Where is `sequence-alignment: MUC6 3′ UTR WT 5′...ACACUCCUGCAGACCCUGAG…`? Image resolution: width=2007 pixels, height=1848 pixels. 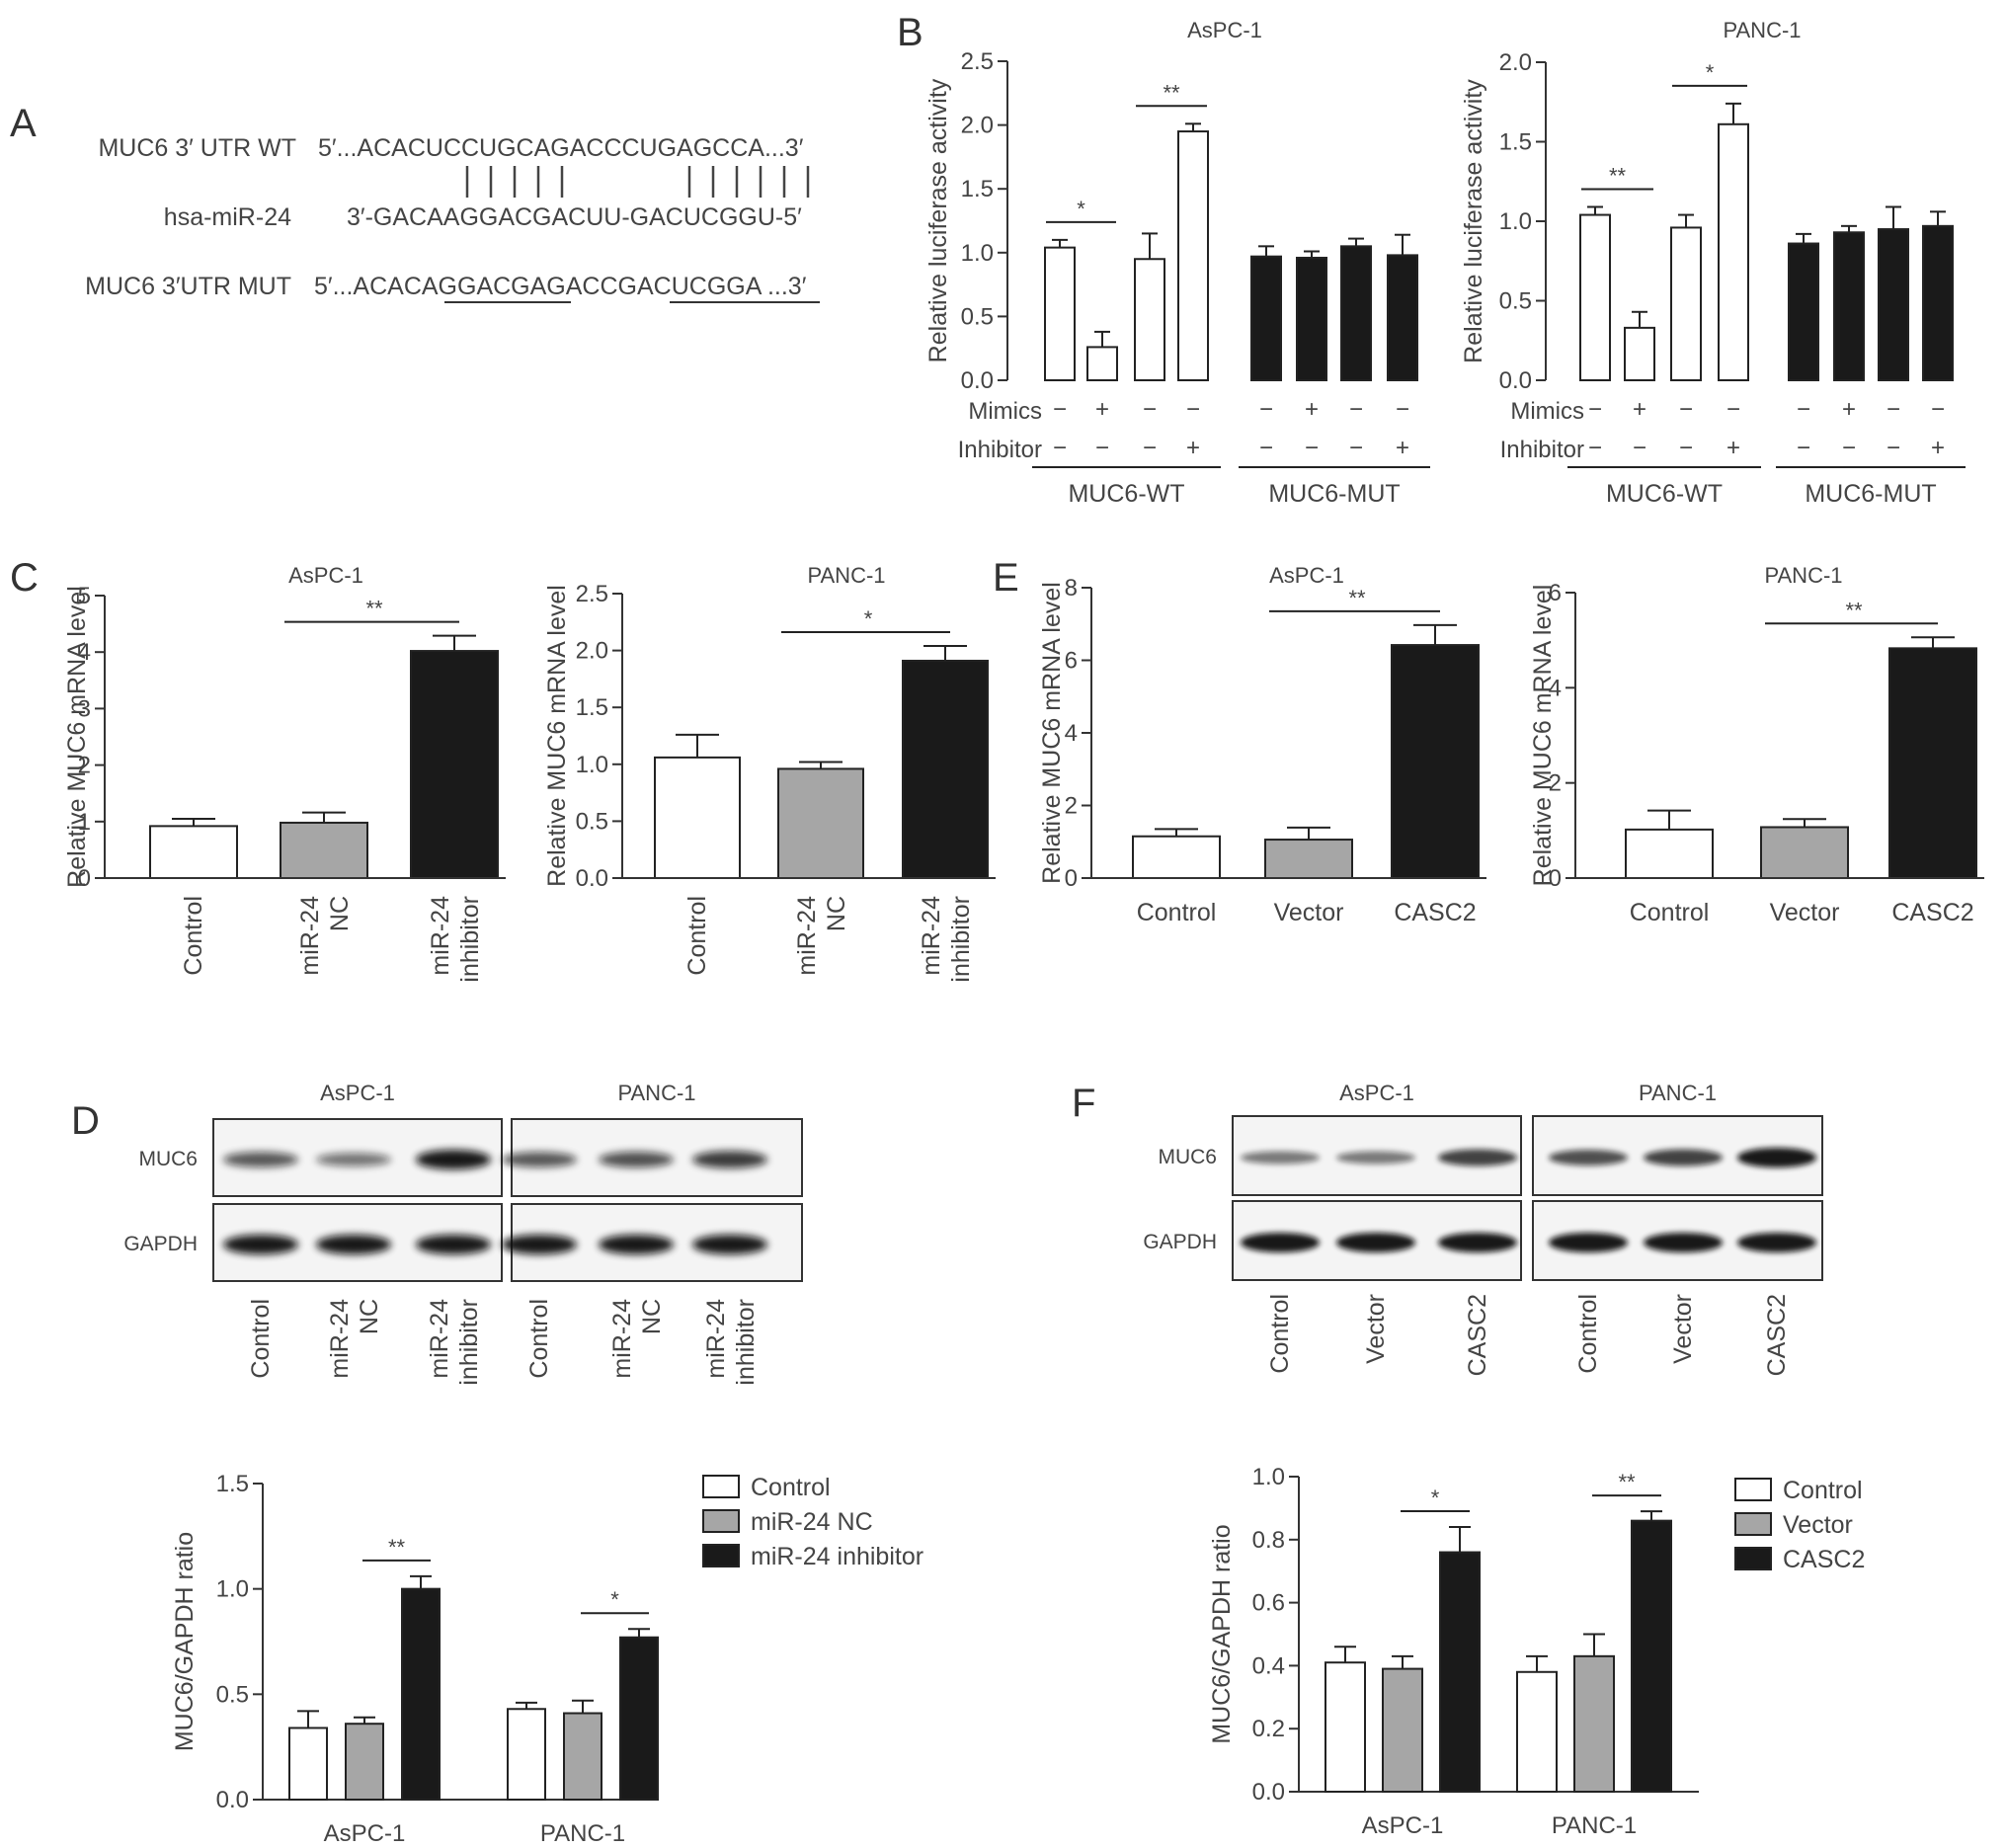 sequence-alignment: MUC6 3′ UTR WT 5′...ACACUCCUGCAGACCCUGAG… is located at coordinates (452, 218).